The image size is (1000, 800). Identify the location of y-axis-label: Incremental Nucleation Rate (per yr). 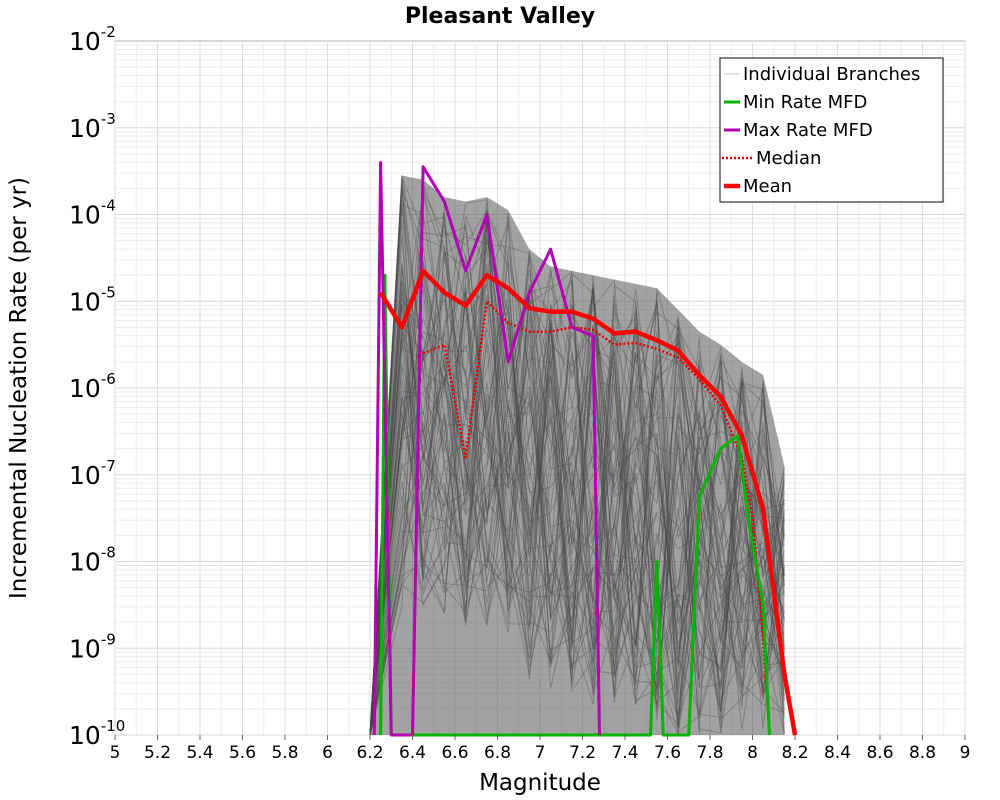
(19, 388).